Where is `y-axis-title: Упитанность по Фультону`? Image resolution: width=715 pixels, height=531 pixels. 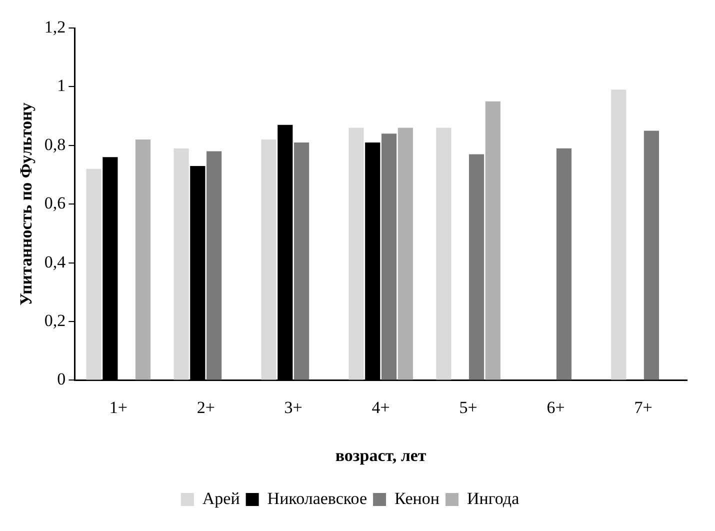 y-axis-title: Упитанность по Фультону is located at coordinates (26, 204).